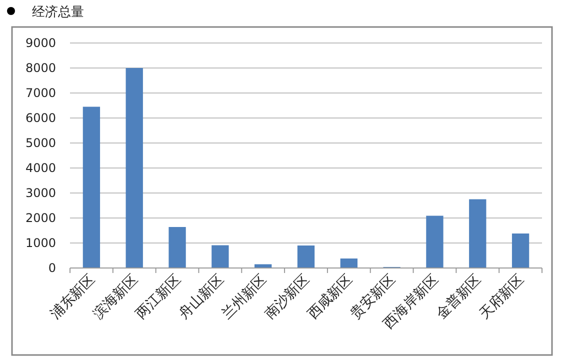 The width and height of the screenshot is (568, 362). Describe the element at coordinates (40, 118) in the screenshot. I see `y-tick-label: 6000` at that location.